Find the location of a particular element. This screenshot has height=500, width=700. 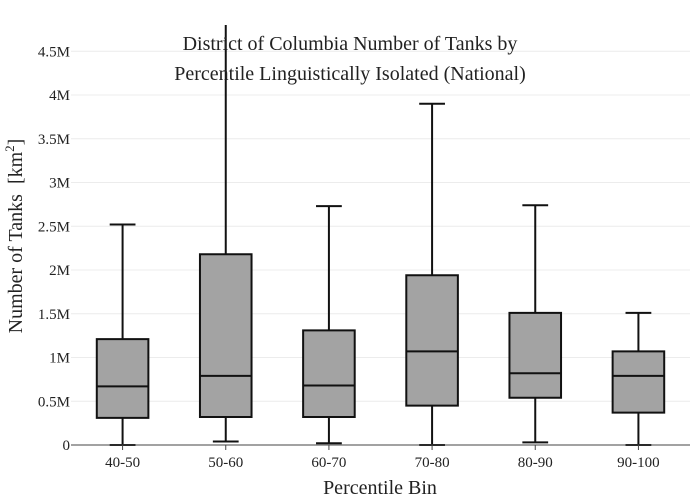

x-tick-label: 50-60 is located at coordinates (225, 463).